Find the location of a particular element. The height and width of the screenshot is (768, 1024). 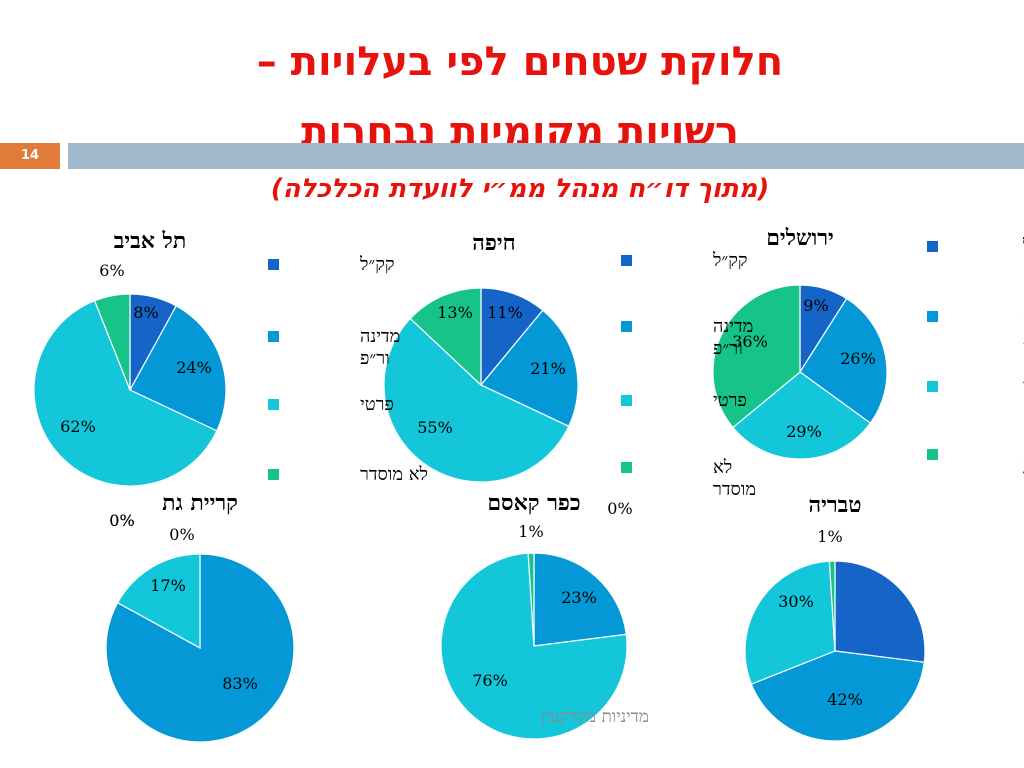

legend-label: לא מוסדר is located at coordinates (394, 474).